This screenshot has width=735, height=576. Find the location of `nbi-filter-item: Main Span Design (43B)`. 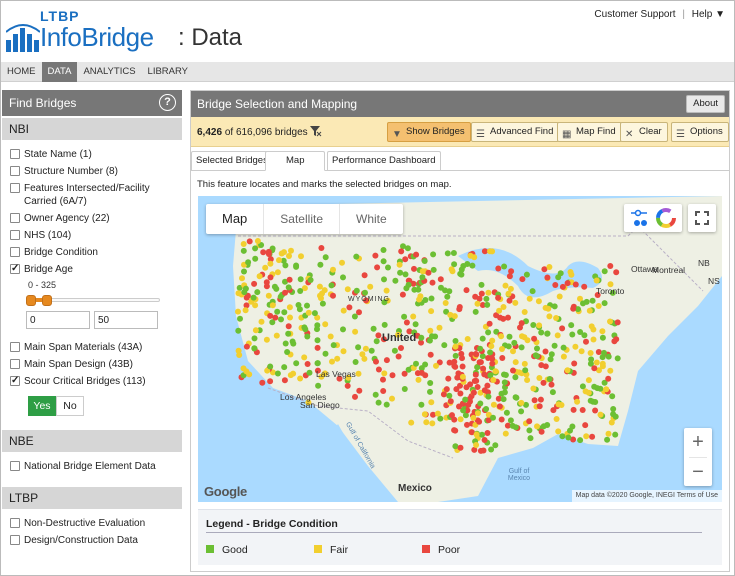

nbi-filter-item: Main Span Design (43B) is located at coordinates (92, 364).